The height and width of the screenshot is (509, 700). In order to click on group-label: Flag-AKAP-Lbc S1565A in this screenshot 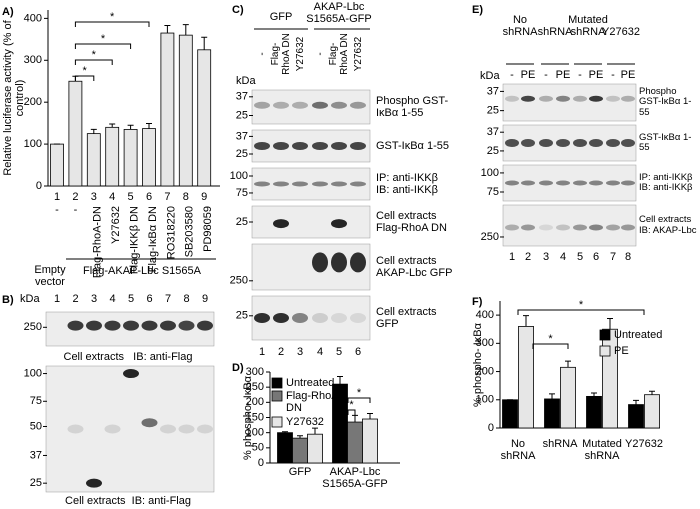, I will do `click(141, 270)`.